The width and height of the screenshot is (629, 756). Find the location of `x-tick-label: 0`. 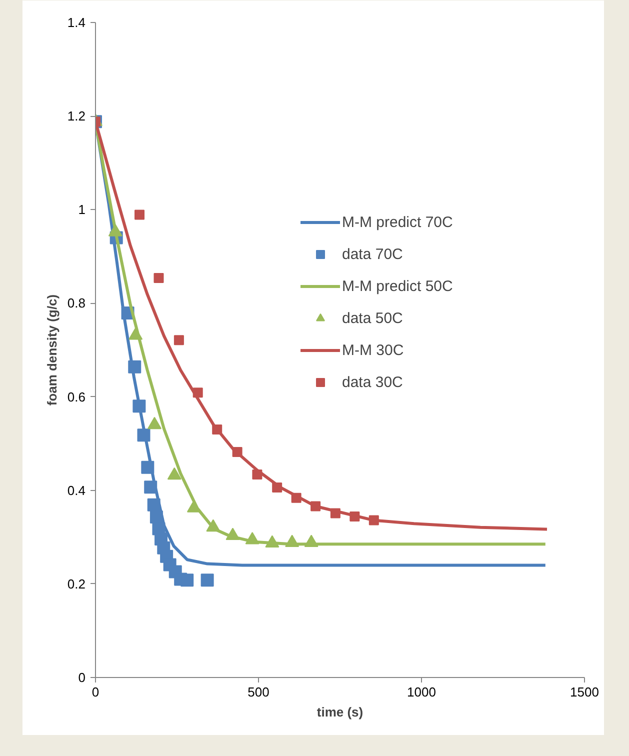

x-tick-label: 0 is located at coordinates (96, 692).